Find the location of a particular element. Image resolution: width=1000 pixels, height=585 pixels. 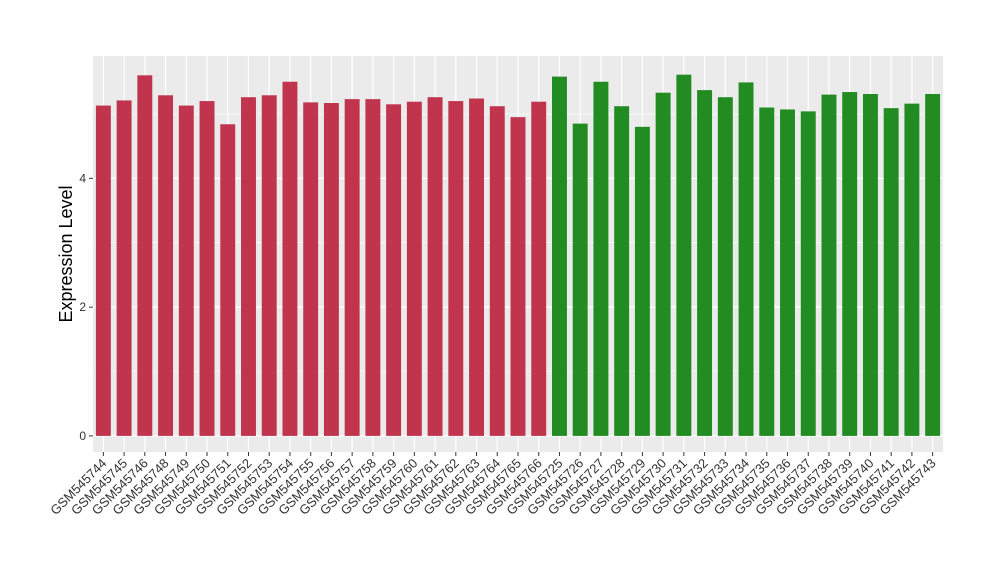

y-tick-label: 2 is located at coordinates (82, 307).